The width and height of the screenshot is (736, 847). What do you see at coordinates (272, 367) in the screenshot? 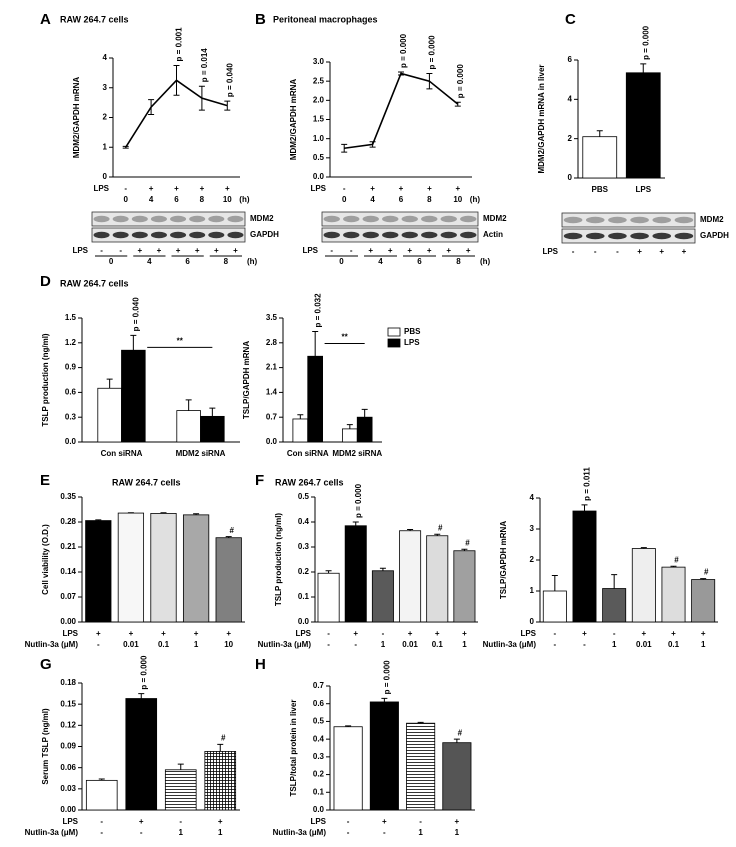
I see `y-tick-label: 2.1` at bounding box center [272, 367].